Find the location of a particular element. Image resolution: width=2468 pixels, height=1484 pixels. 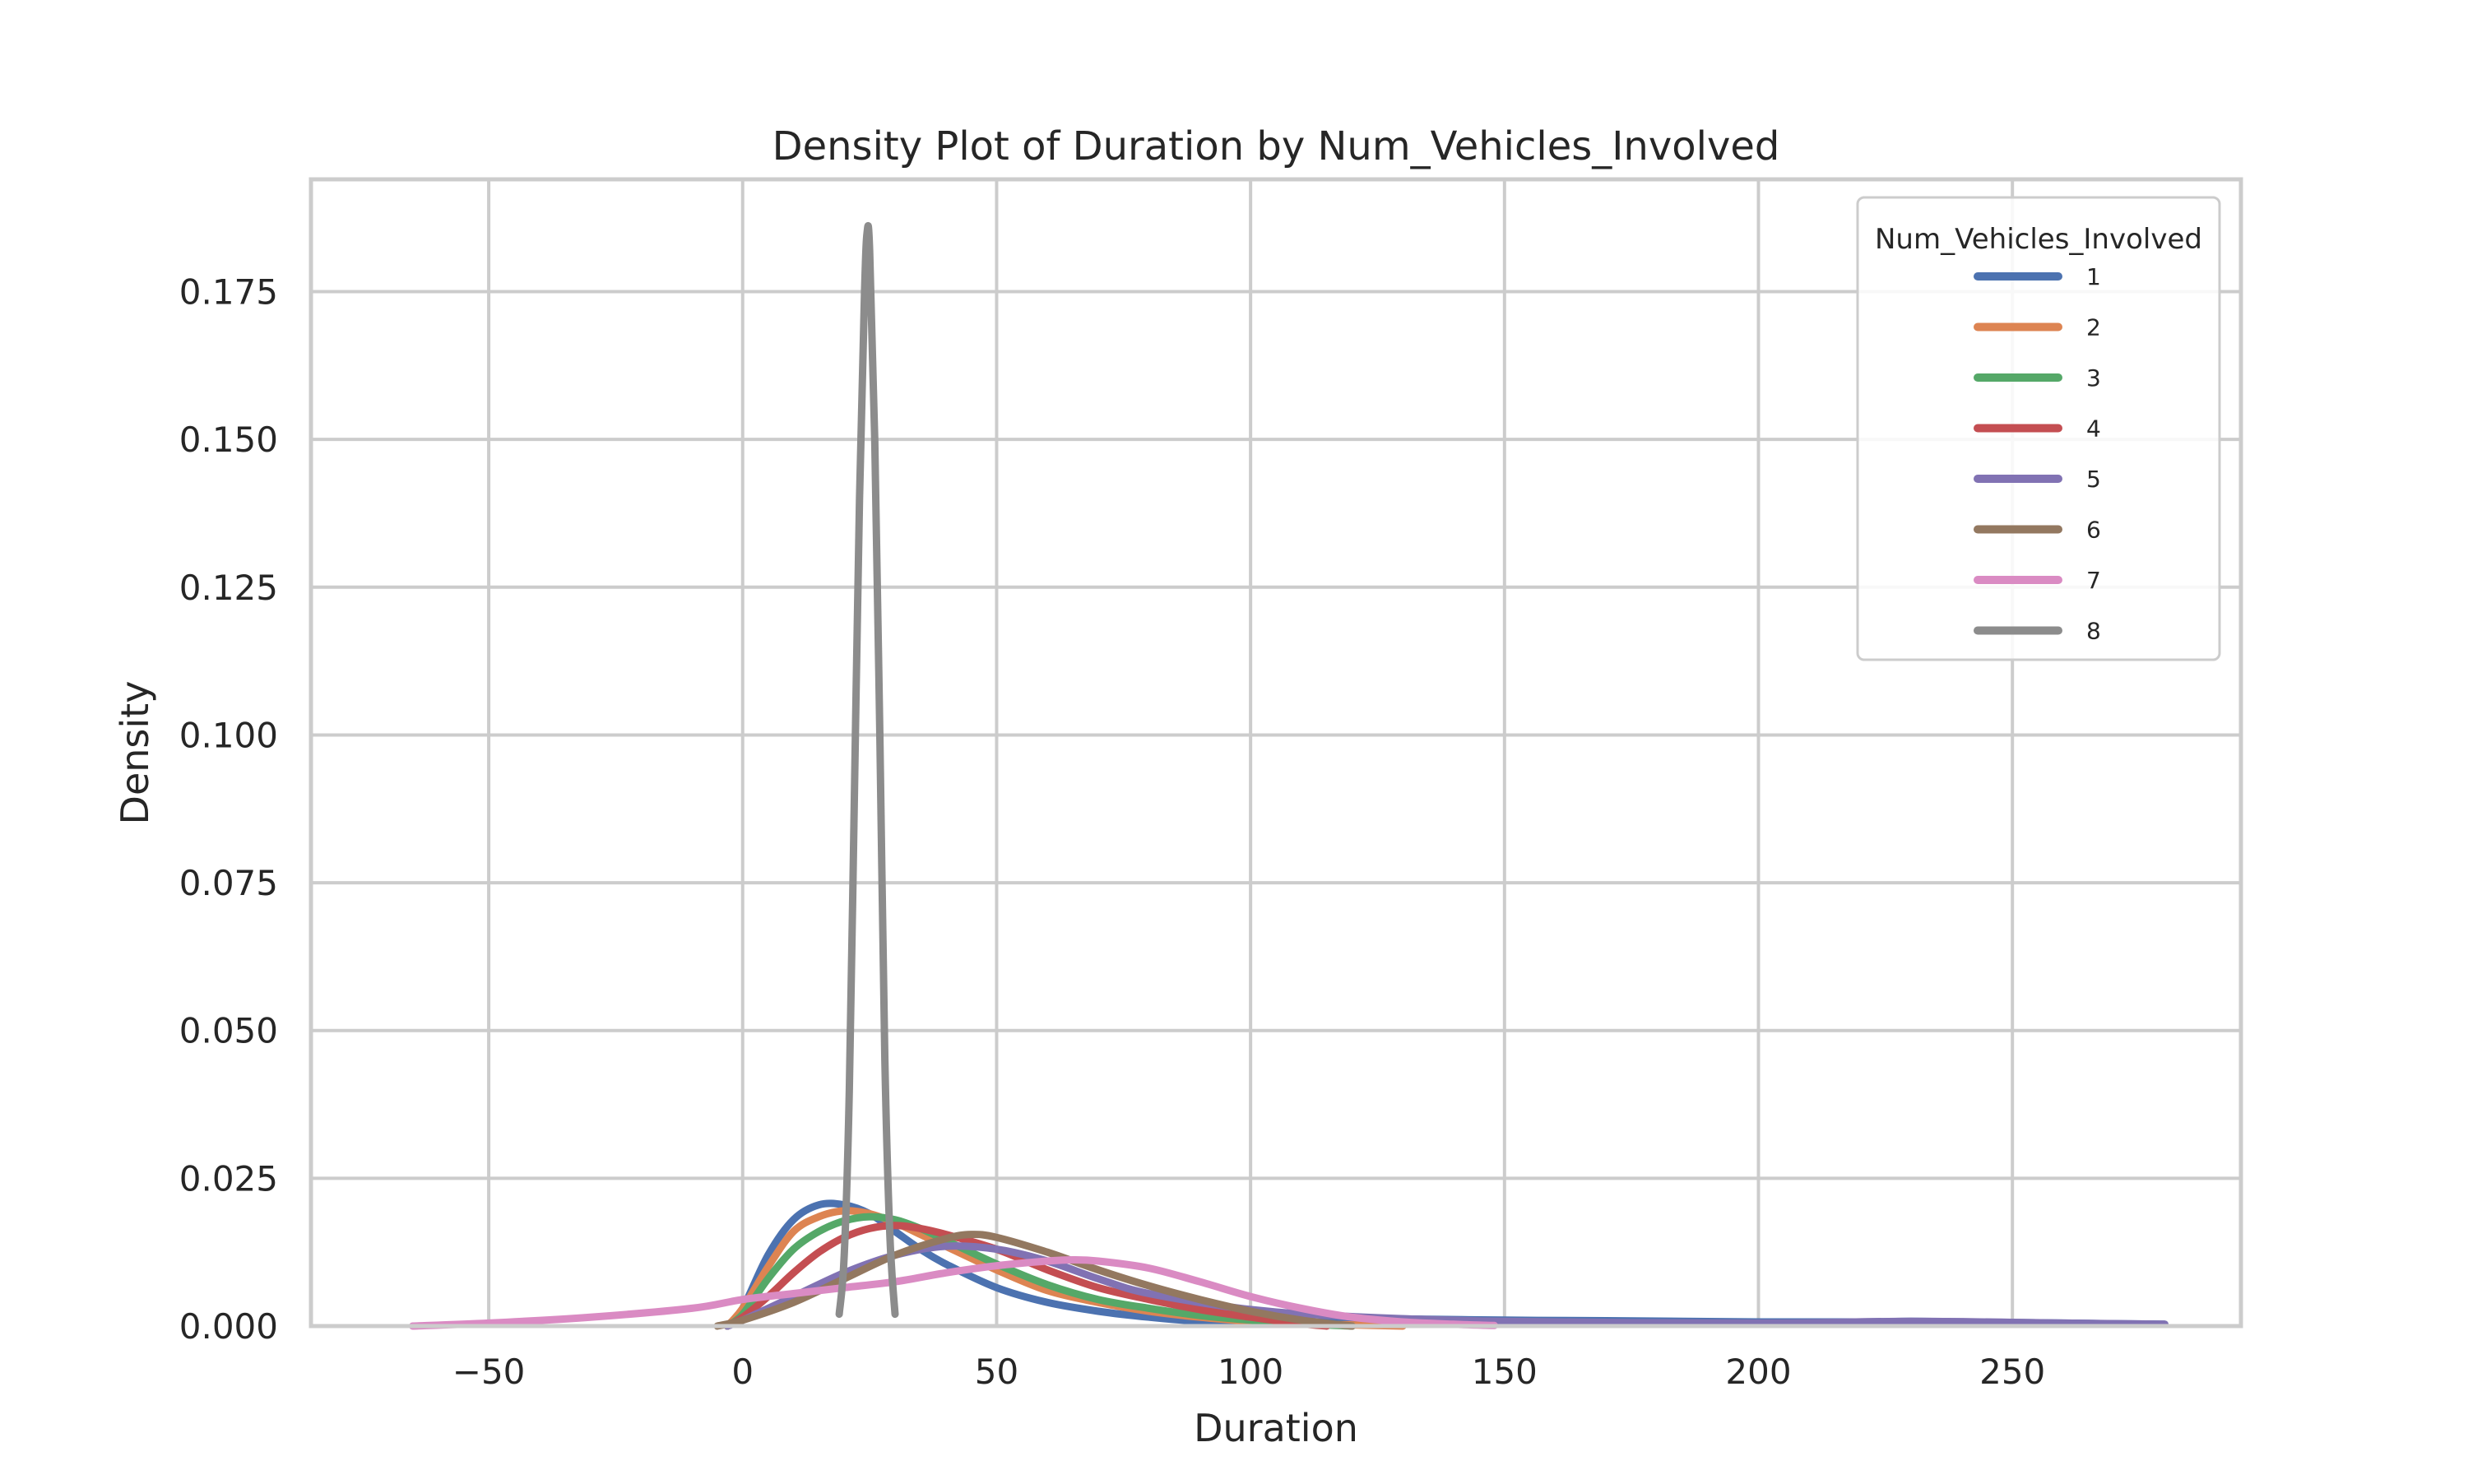

legend: Num_Vehicles_Involved 1 2 3 4 5 6 7 8 is located at coordinates (2038, 428).